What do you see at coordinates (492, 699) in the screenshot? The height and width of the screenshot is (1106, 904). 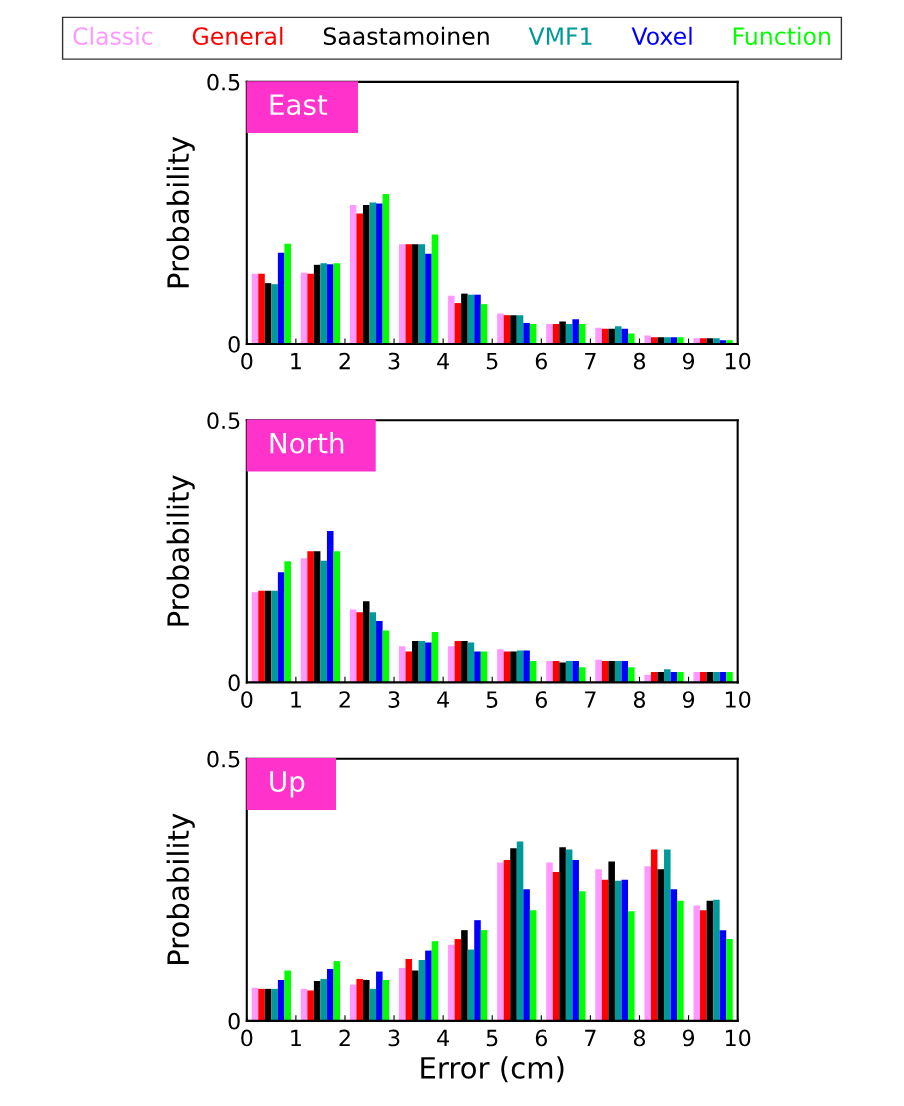 I see `x-tick-label: 5` at bounding box center [492, 699].